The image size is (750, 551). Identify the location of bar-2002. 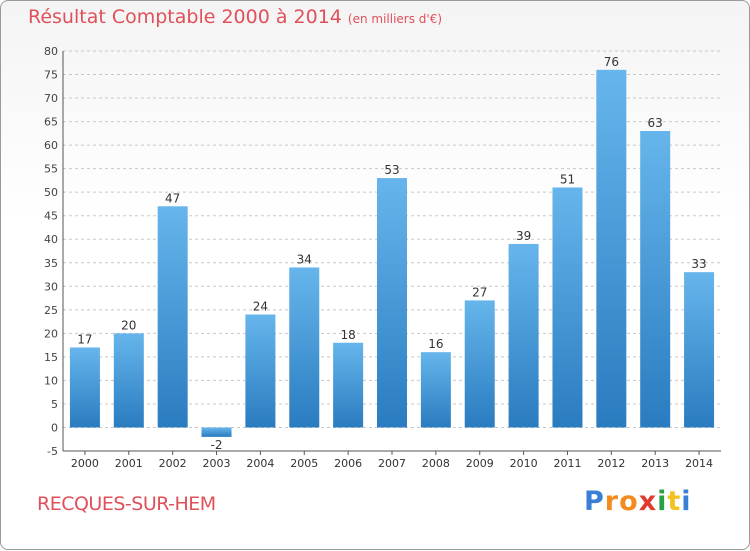
(172, 317).